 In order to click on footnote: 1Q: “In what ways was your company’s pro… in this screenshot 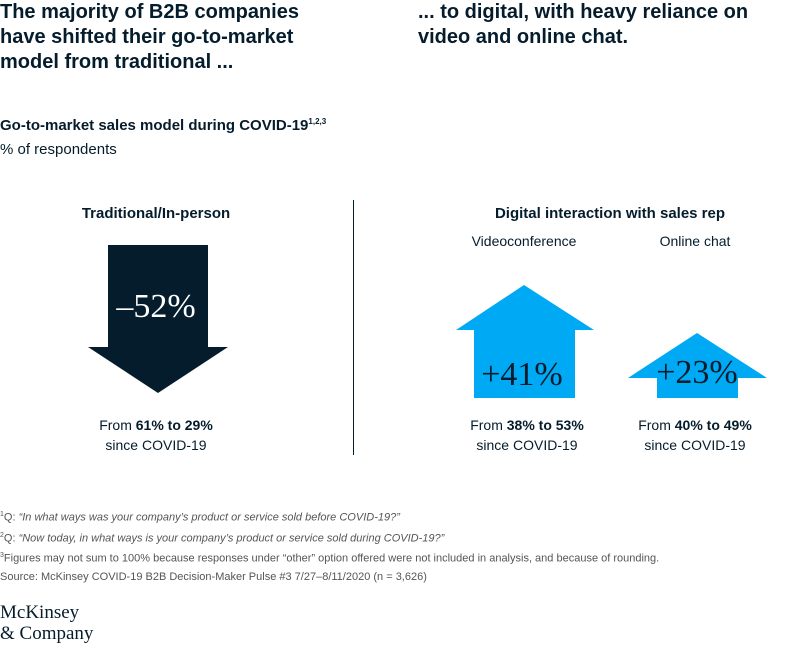, I will do `click(329, 516)`.